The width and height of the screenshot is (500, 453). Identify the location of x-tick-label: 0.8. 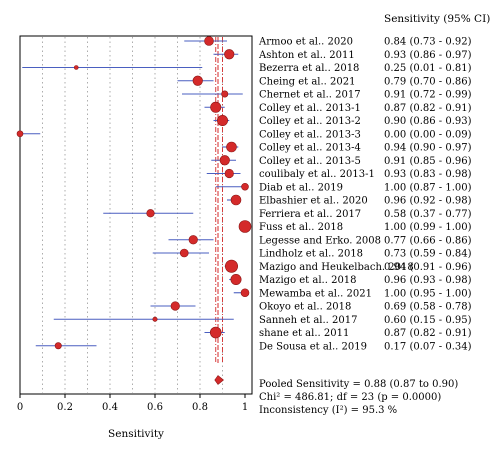
(200, 407).